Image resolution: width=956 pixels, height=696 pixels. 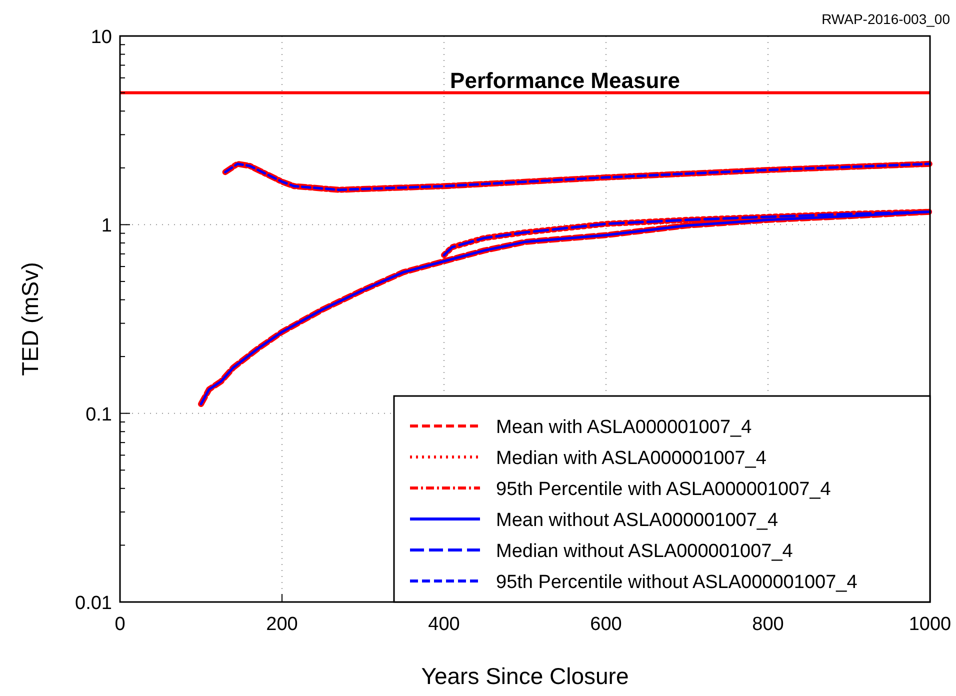 What do you see at coordinates (106, 226) in the screenshot?
I see `y-tick-label: 1` at bounding box center [106, 226].